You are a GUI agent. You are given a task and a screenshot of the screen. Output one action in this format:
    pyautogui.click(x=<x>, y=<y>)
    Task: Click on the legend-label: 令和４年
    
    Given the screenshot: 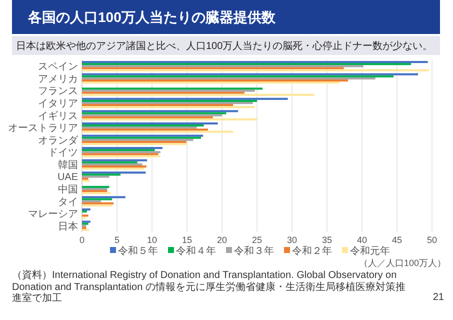 What is the action you would take?
    pyautogui.click(x=196, y=251)
    